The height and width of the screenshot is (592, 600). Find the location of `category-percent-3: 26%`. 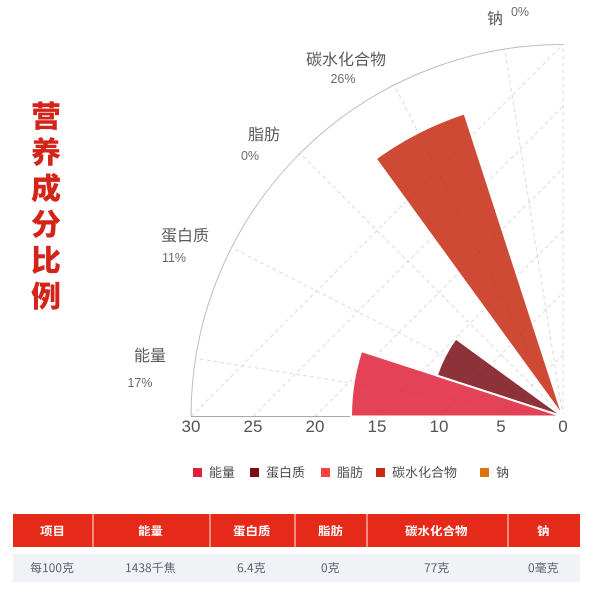

category-percent-3: 26% is located at coordinates (343, 79).